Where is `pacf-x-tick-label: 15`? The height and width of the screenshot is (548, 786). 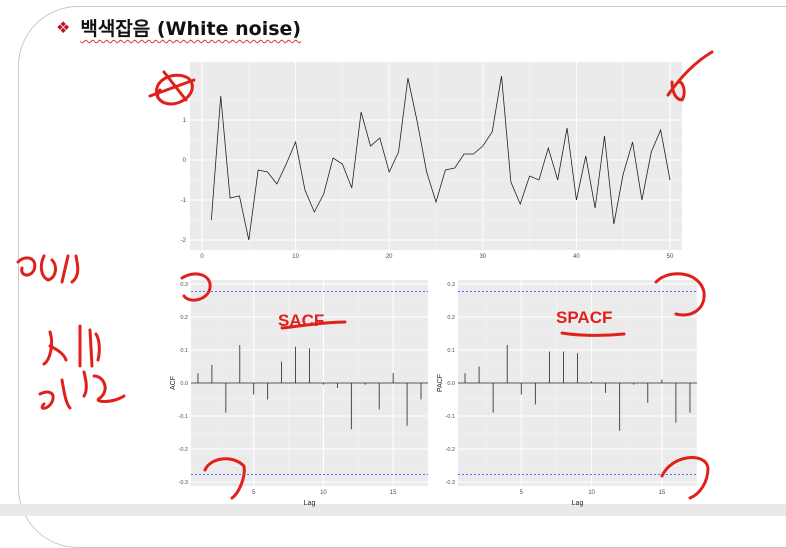
pacf-x-tick-label: 15 is located at coordinates (662, 493).